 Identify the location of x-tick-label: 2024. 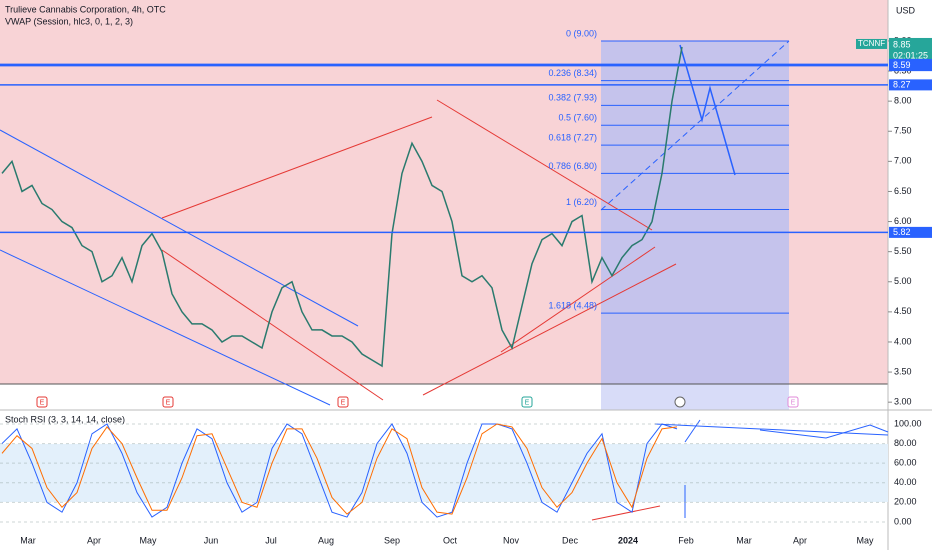
(628, 540).